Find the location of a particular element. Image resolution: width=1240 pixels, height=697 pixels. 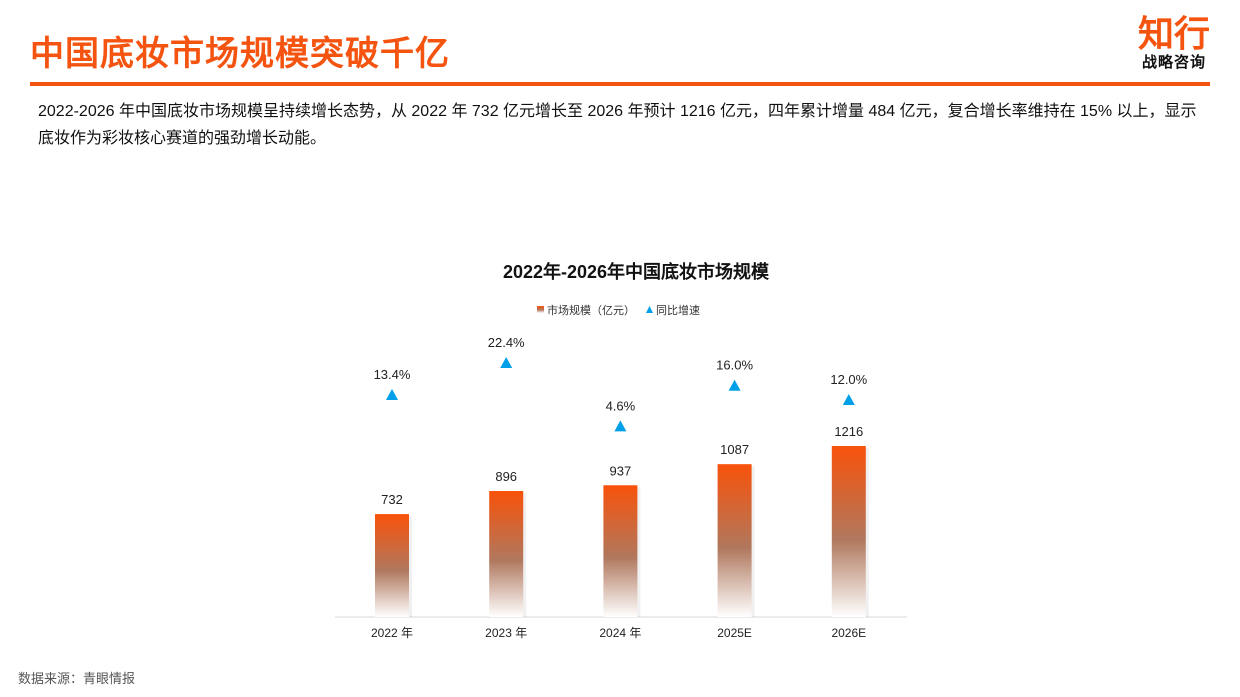

legend: 市场规模（亿元） 同比增速 is located at coordinates (618, 310).